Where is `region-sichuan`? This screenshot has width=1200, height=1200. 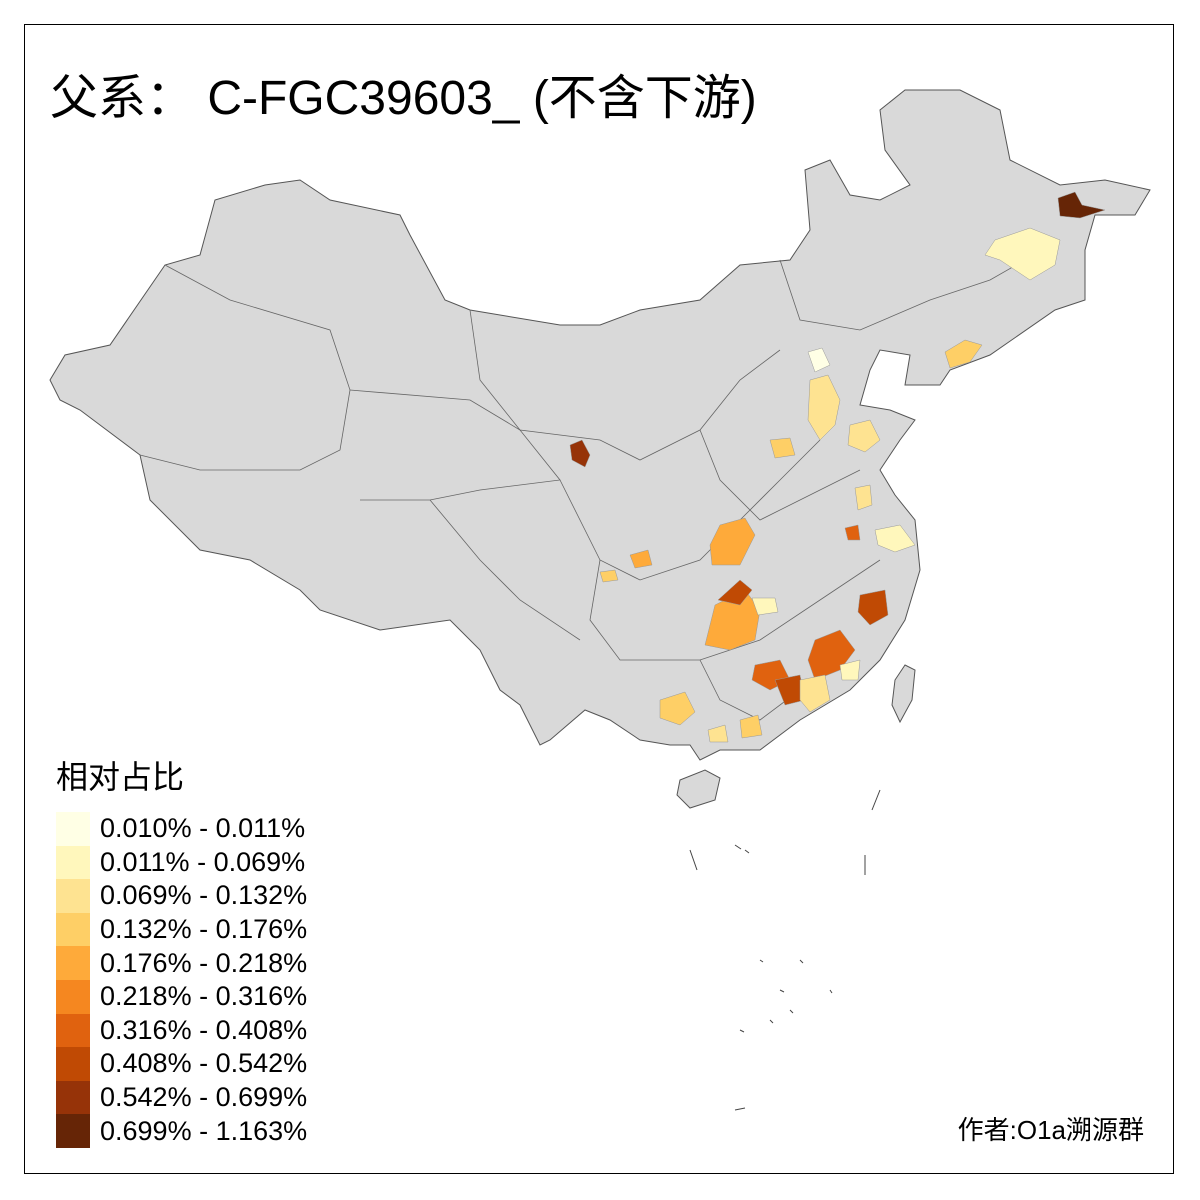 region-sichuan is located at coordinates (609, 576).